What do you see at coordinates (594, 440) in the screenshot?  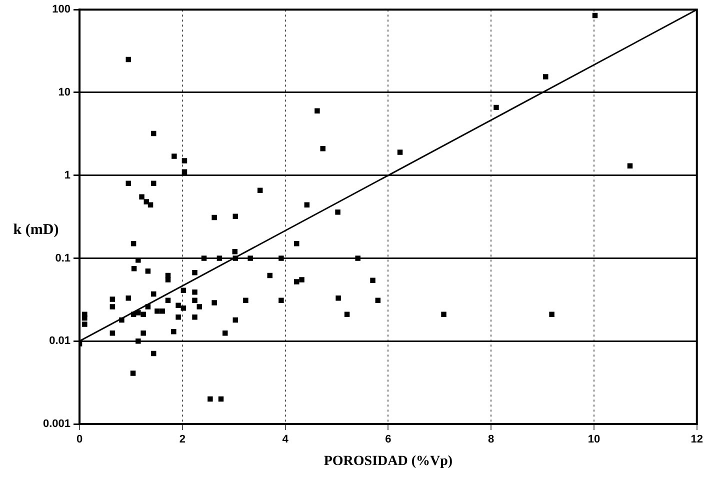 I see `x-tick-label: 10` at bounding box center [594, 440].